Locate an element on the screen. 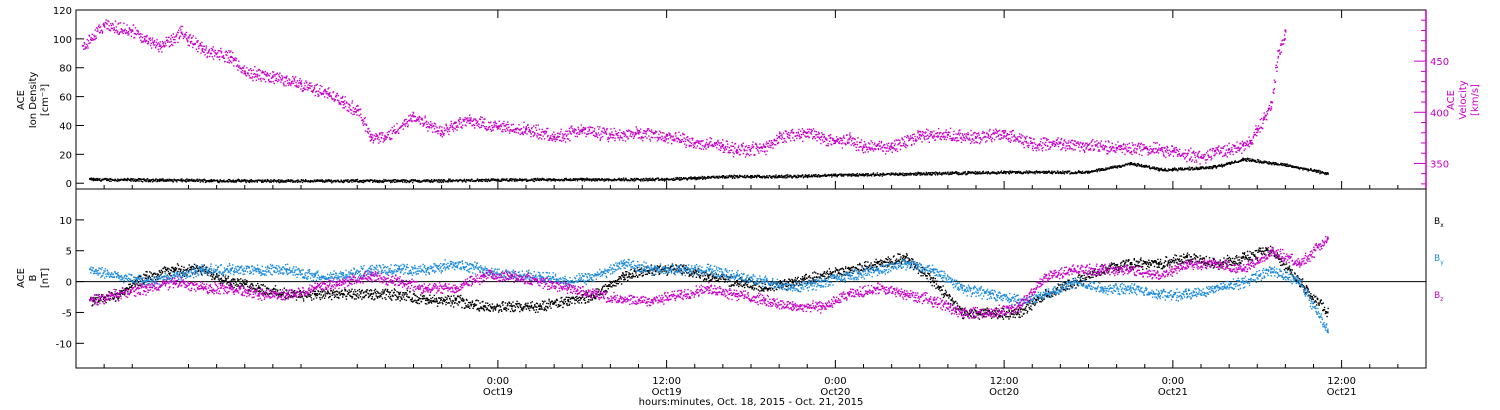  velocity-ytick-label: 350 is located at coordinates (1439, 164).